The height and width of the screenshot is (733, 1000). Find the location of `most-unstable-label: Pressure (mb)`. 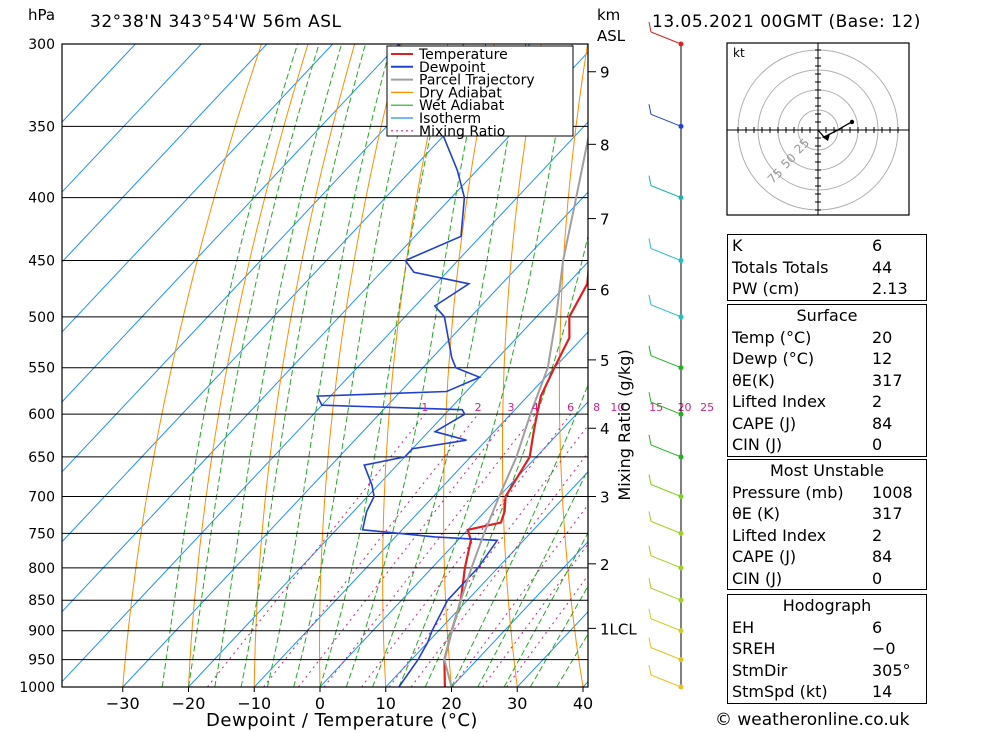

most-unstable-label: Pressure (mb) is located at coordinates (788, 492).